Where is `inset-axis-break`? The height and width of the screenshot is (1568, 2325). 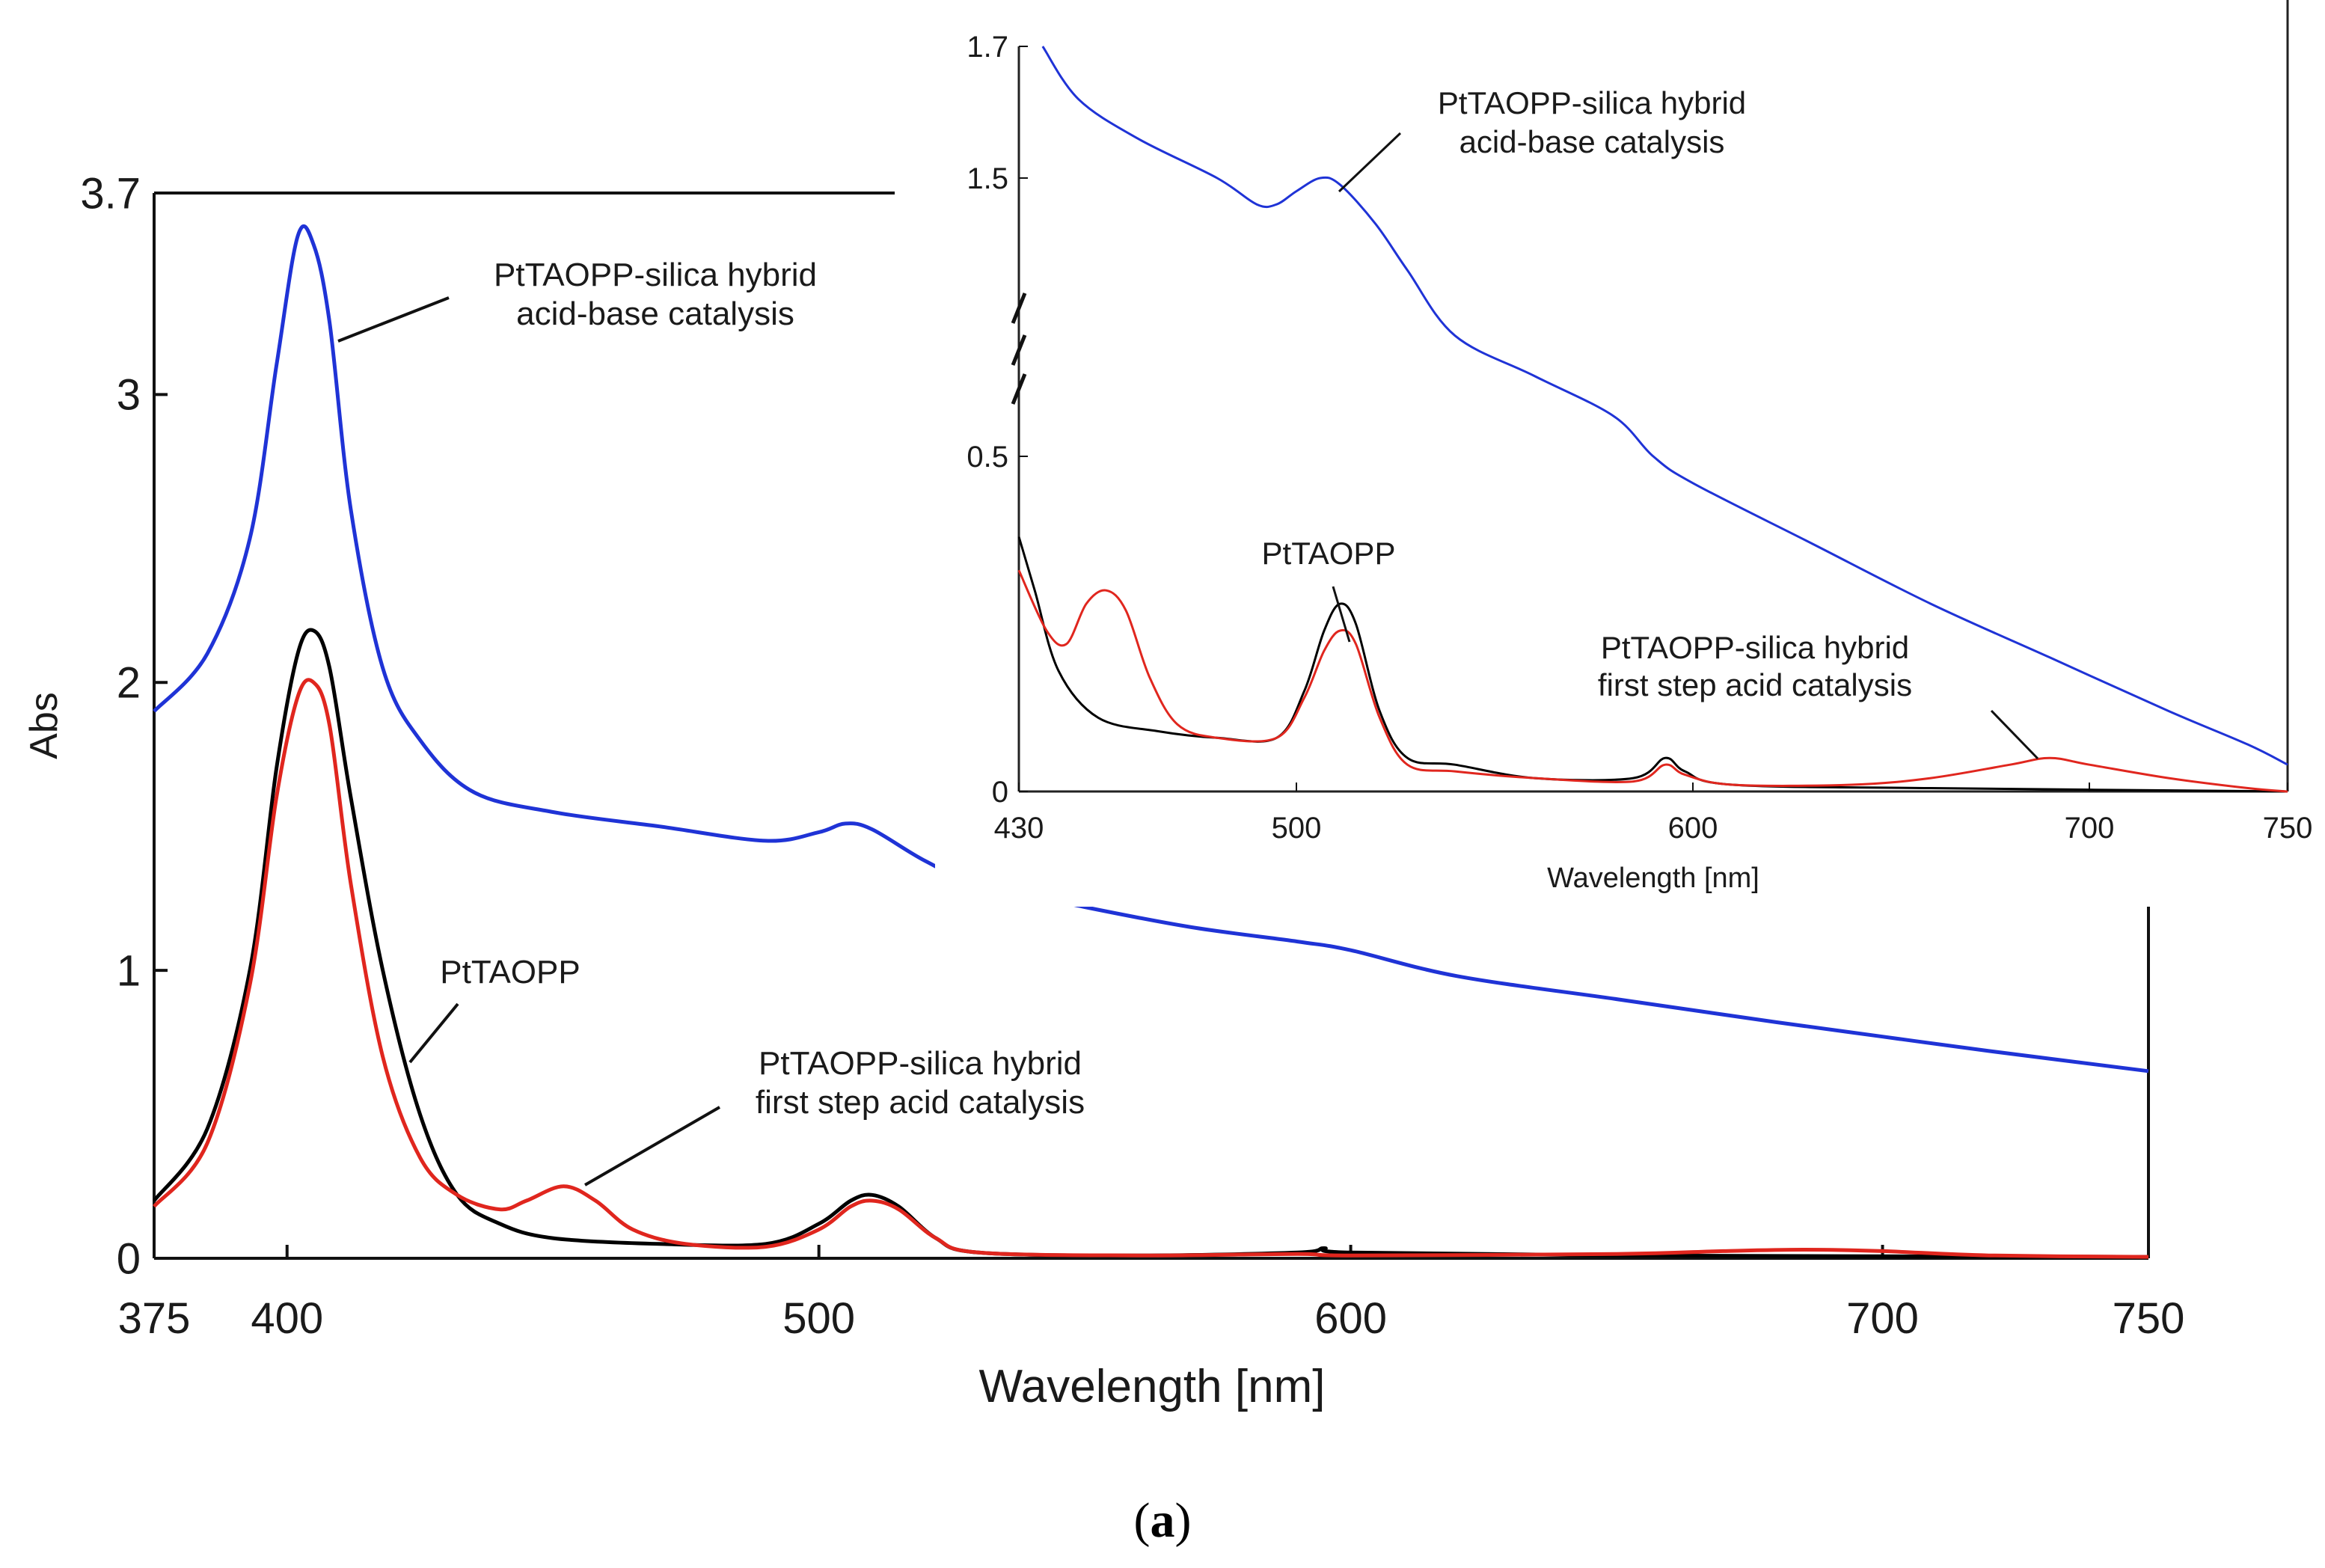 inset-axis-break is located at coordinates (1019, 349).